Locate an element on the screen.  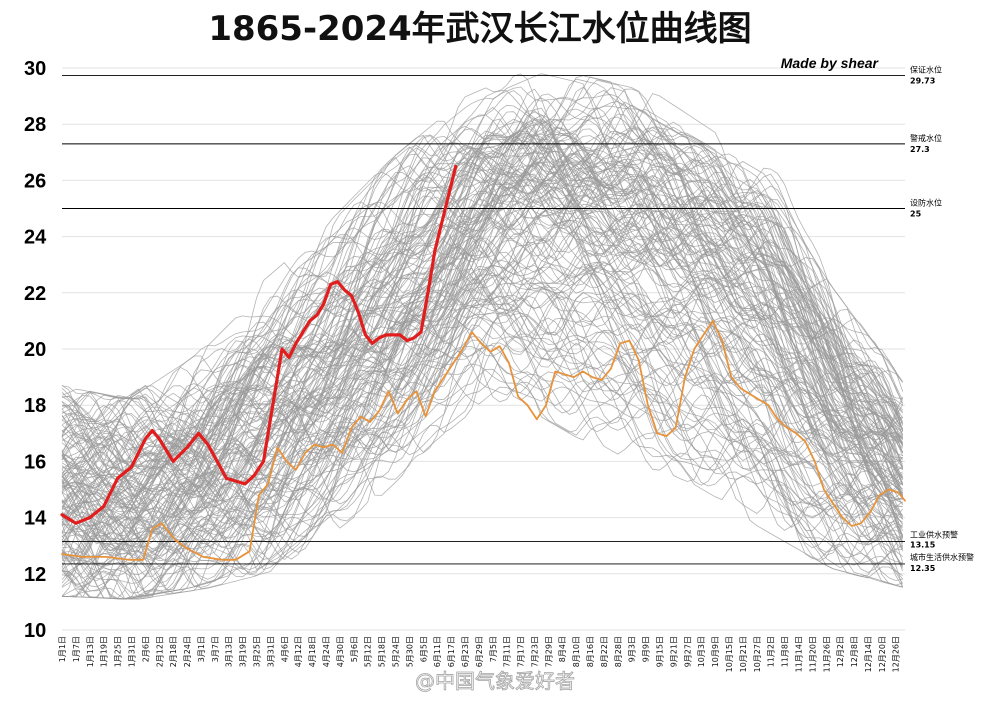
x-tick-label: 6月23日 is located at coordinates (465, 651).